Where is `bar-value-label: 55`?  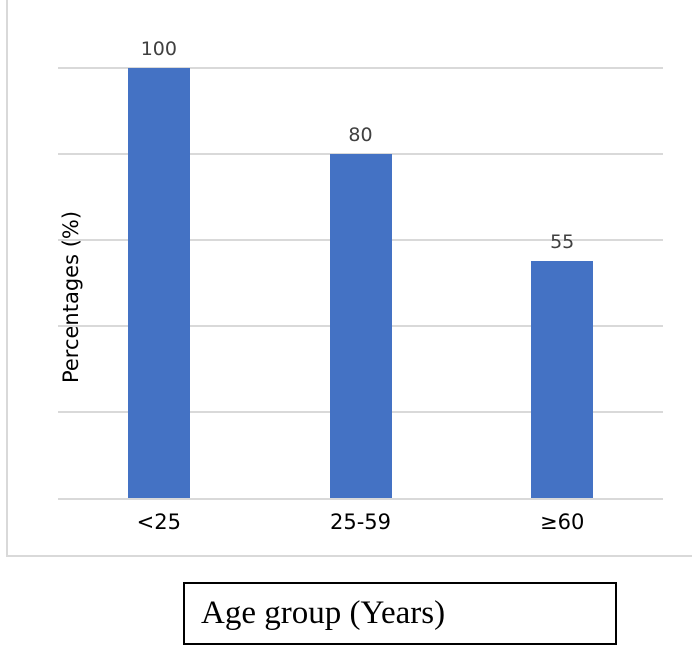 bar-value-label: 55 is located at coordinates (562, 242).